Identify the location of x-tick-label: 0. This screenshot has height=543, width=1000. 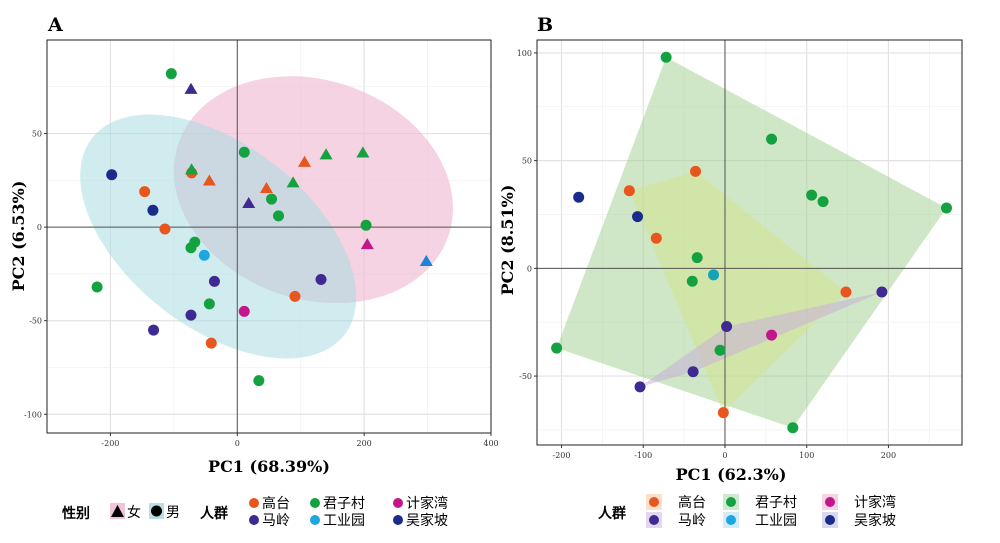
(724, 455).